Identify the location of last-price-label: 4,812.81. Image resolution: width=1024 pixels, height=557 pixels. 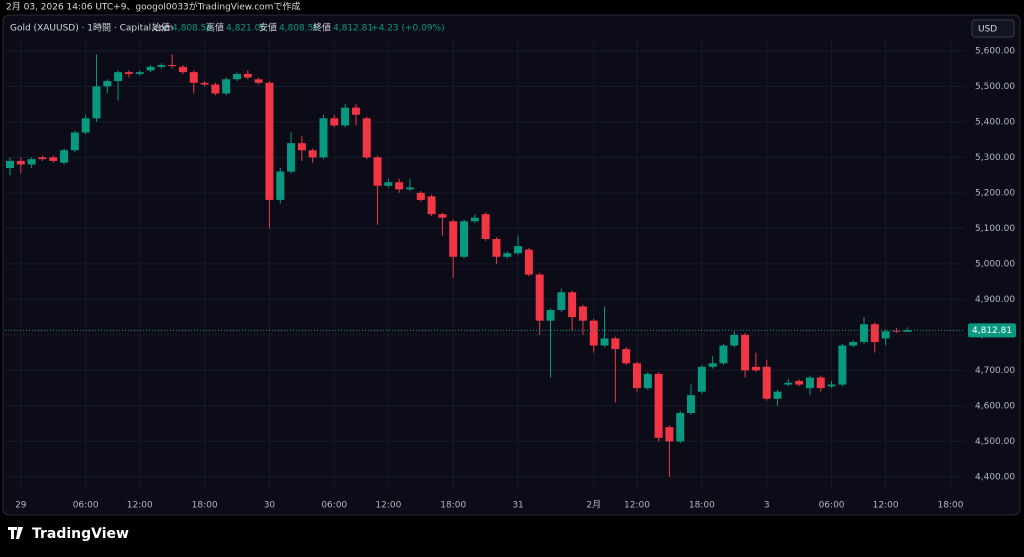
(992, 331).